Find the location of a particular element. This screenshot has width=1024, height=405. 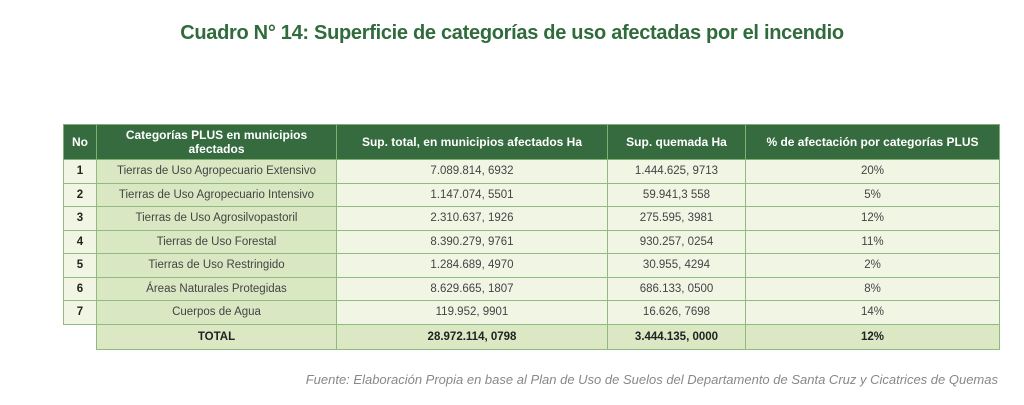

category-cell: Áreas Naturales Protegidas is located at coordinates (216, 288).